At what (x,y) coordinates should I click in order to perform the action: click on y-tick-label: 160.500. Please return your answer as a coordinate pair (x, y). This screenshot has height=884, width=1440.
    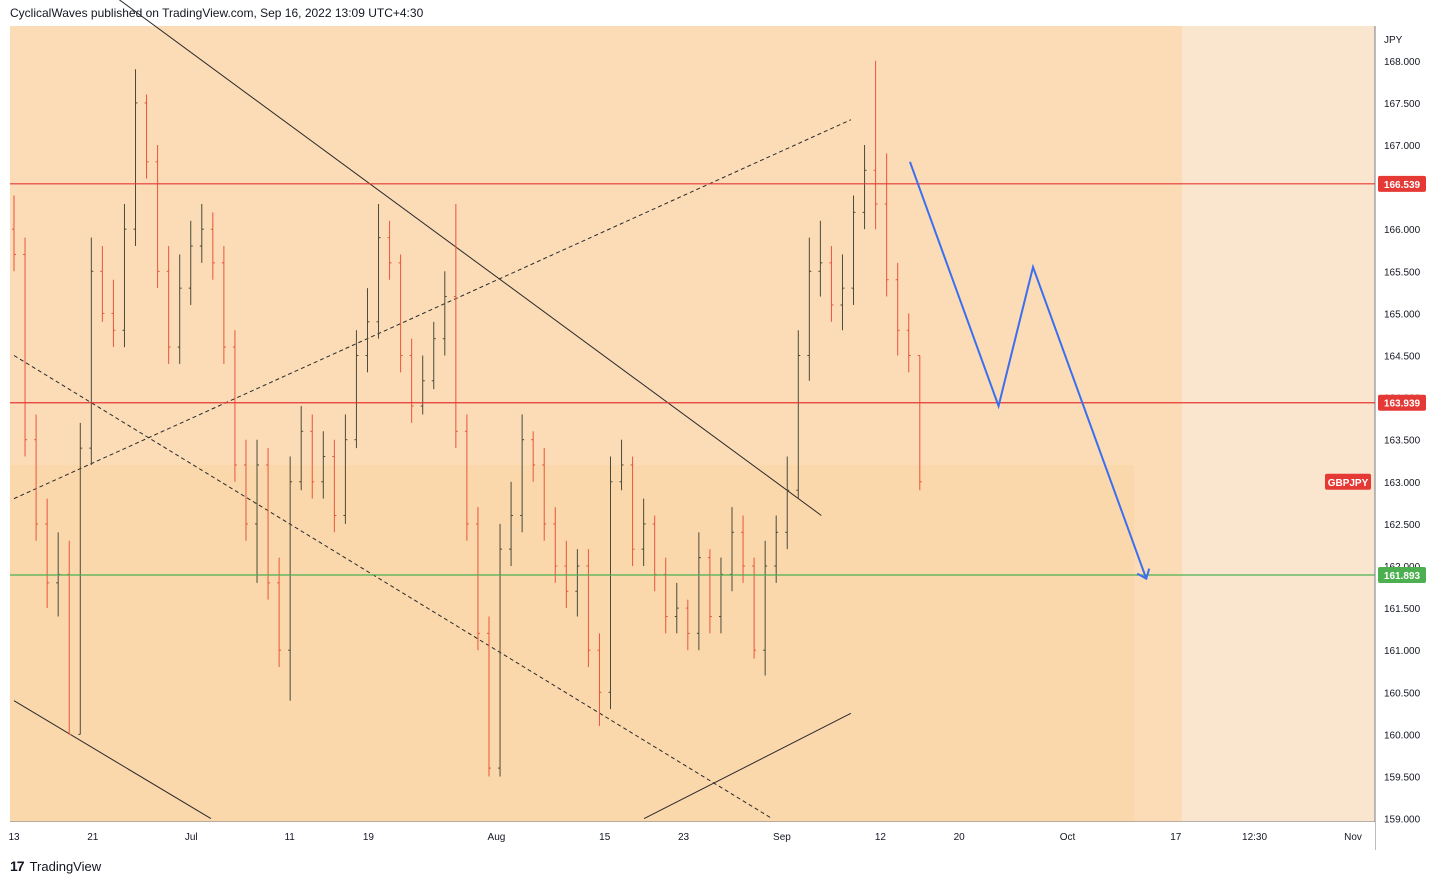
    Looking at the image, I should click on (1402, 693).